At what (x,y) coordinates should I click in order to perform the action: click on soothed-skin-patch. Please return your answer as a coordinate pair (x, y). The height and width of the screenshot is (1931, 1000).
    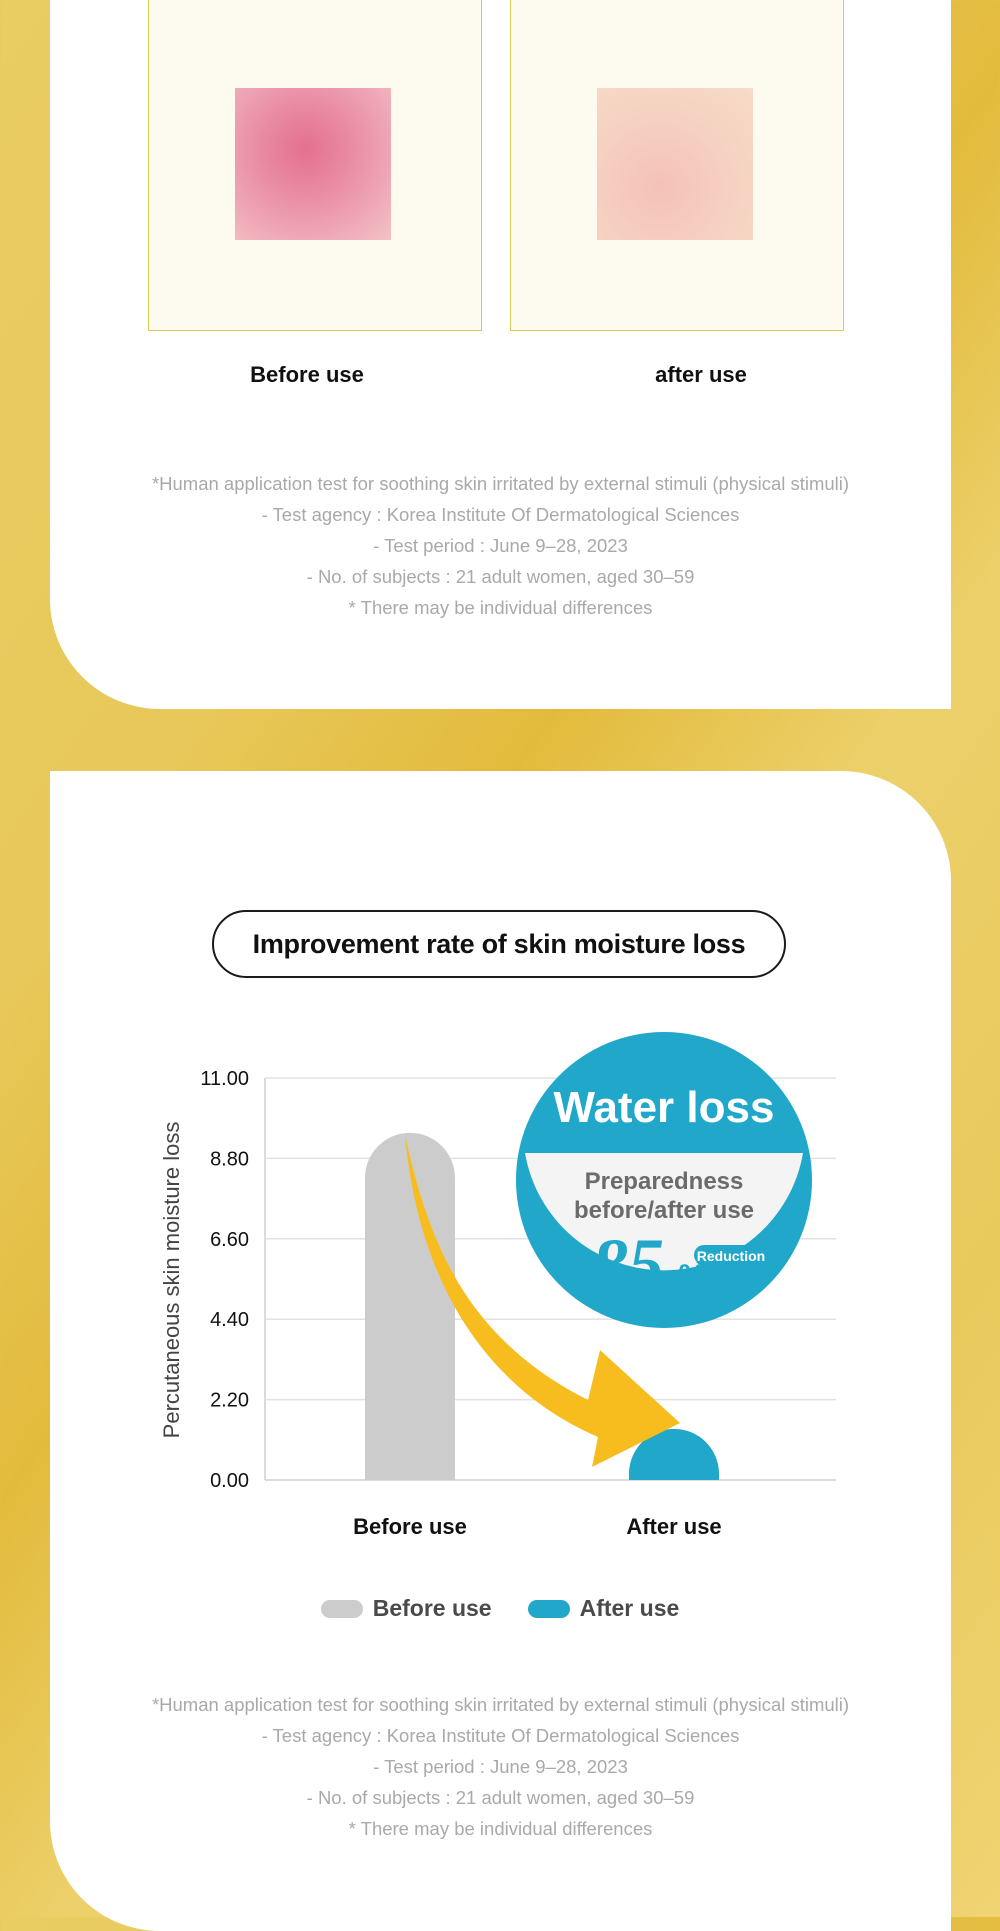
    Looking at the image, I should click on (675, 164).